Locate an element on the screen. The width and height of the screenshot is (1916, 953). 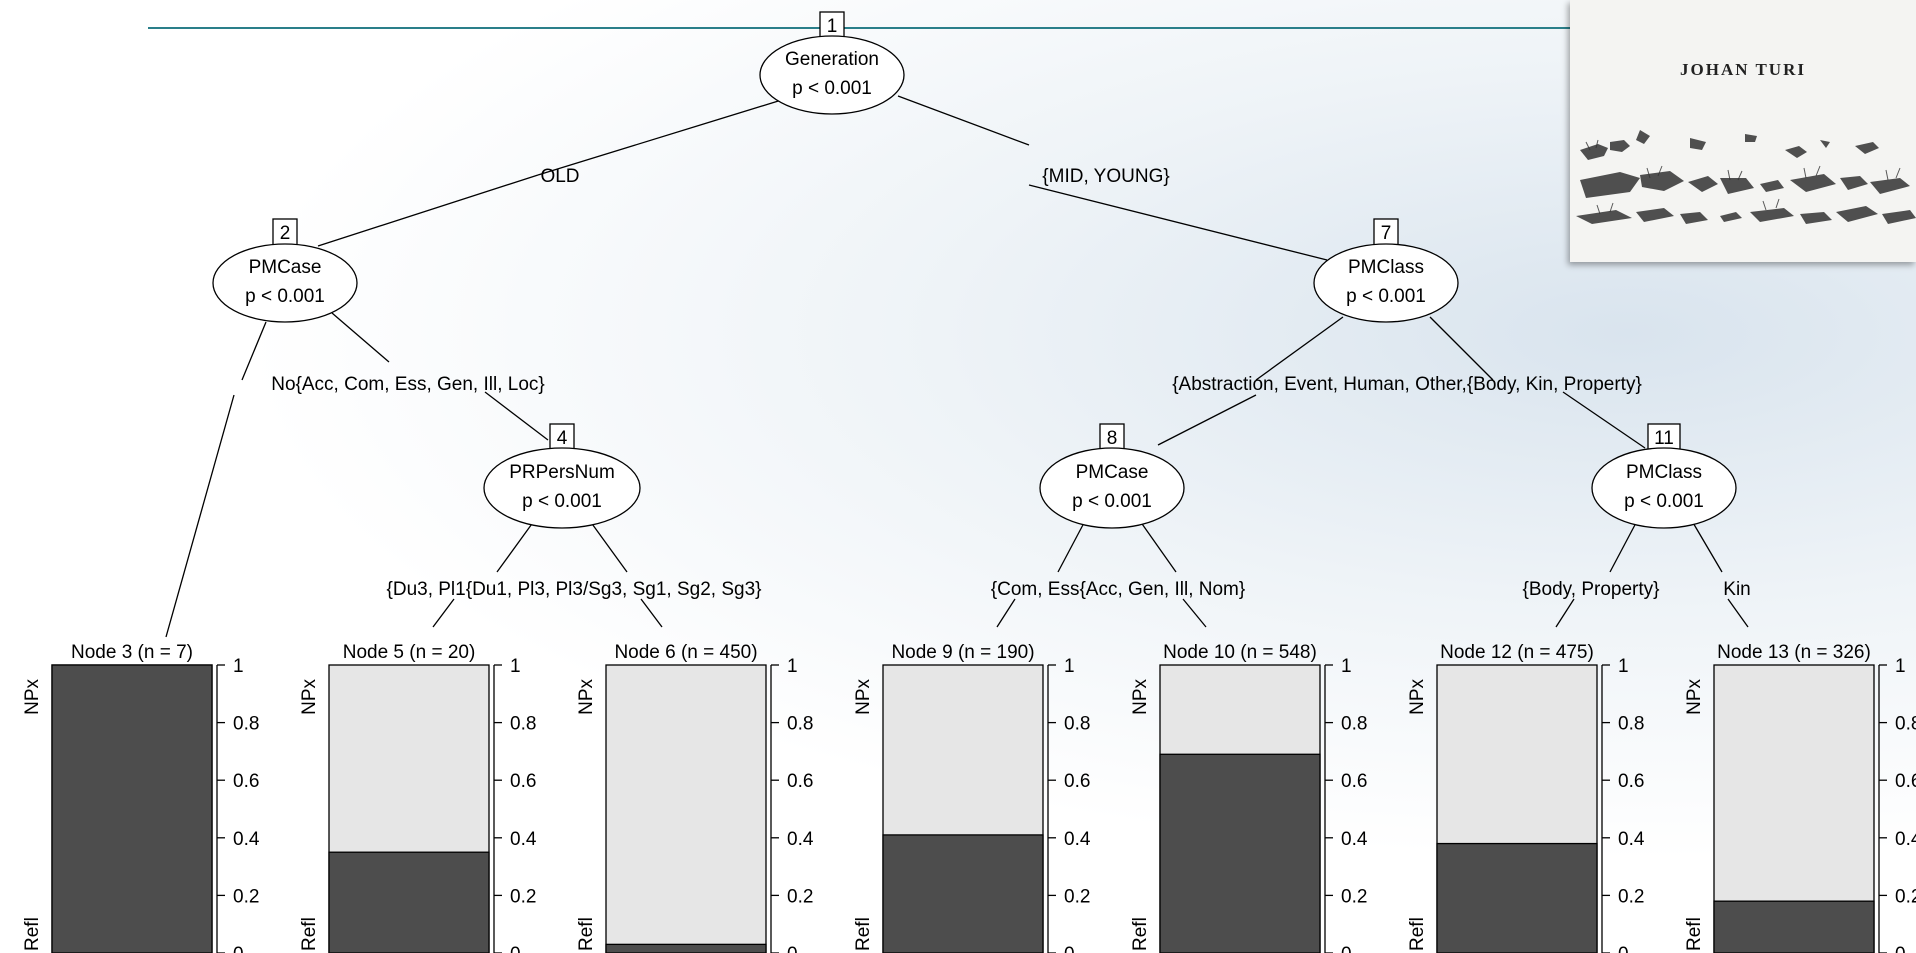
edge-4-5-lower is located at coordinates (443, 613).